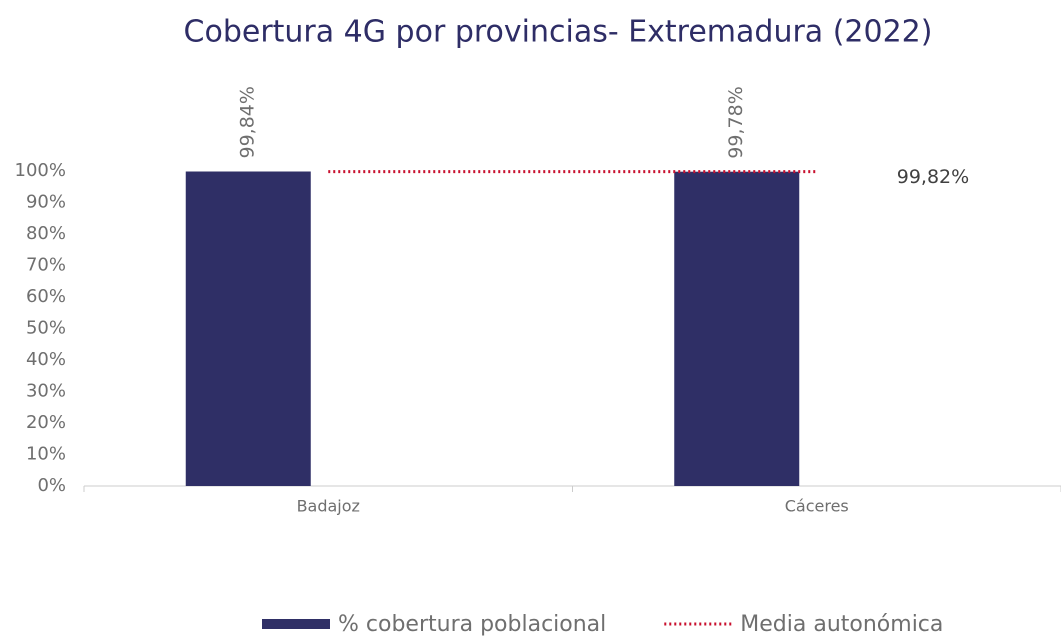 This screenshot has height=637, width=1061. I want to click on data-label: 99,82%, so click(933, 177).